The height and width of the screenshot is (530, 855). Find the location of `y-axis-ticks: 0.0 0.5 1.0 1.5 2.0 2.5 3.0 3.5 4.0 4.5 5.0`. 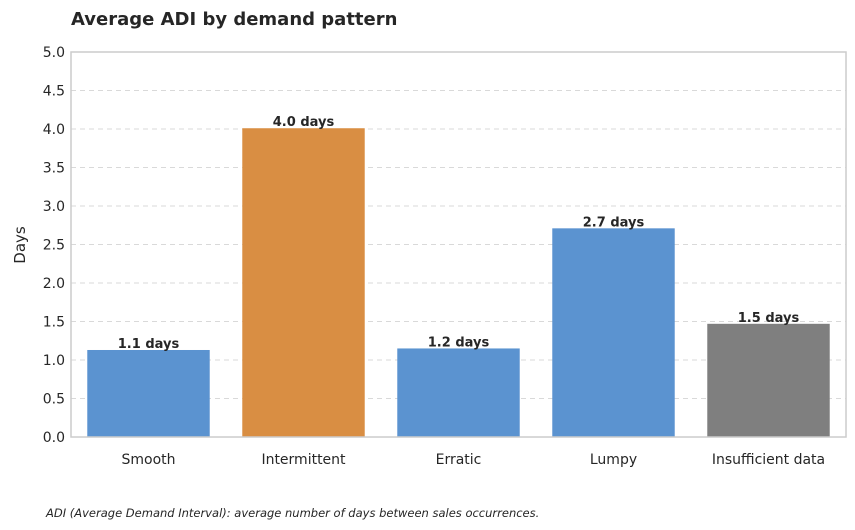

y-axis-ticks: 0.0 0.5 1.0 1.5 2.0 2.5 3.0 3.5 4.0 4.5 5.0 is located at coordinates (54, 245).